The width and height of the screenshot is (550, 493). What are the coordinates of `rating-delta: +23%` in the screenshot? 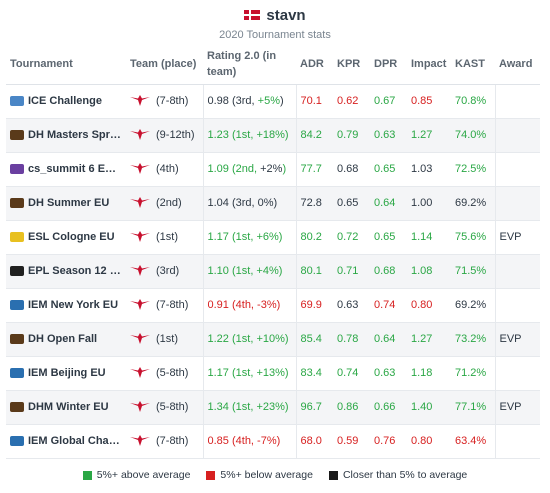 It's located at (270, 407).